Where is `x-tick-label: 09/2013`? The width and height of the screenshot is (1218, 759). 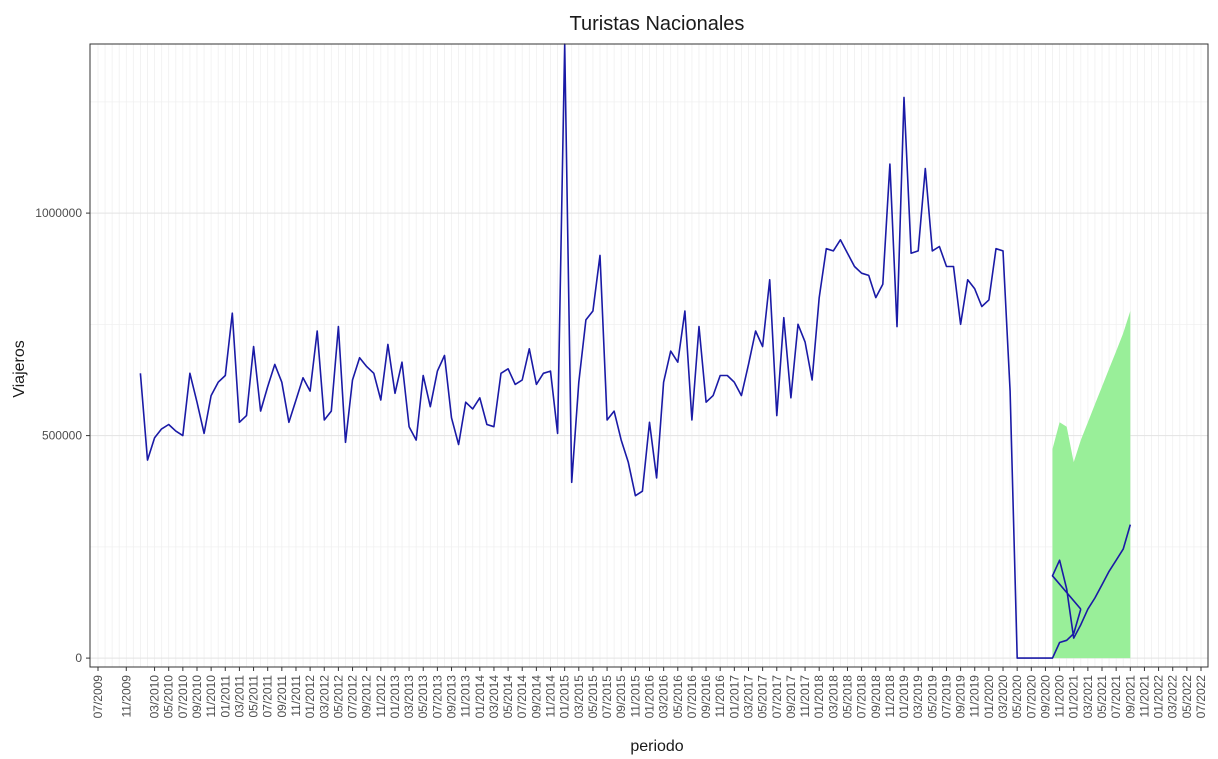 x-tick-label: 09/2013 is located at coordinates (452, 697).